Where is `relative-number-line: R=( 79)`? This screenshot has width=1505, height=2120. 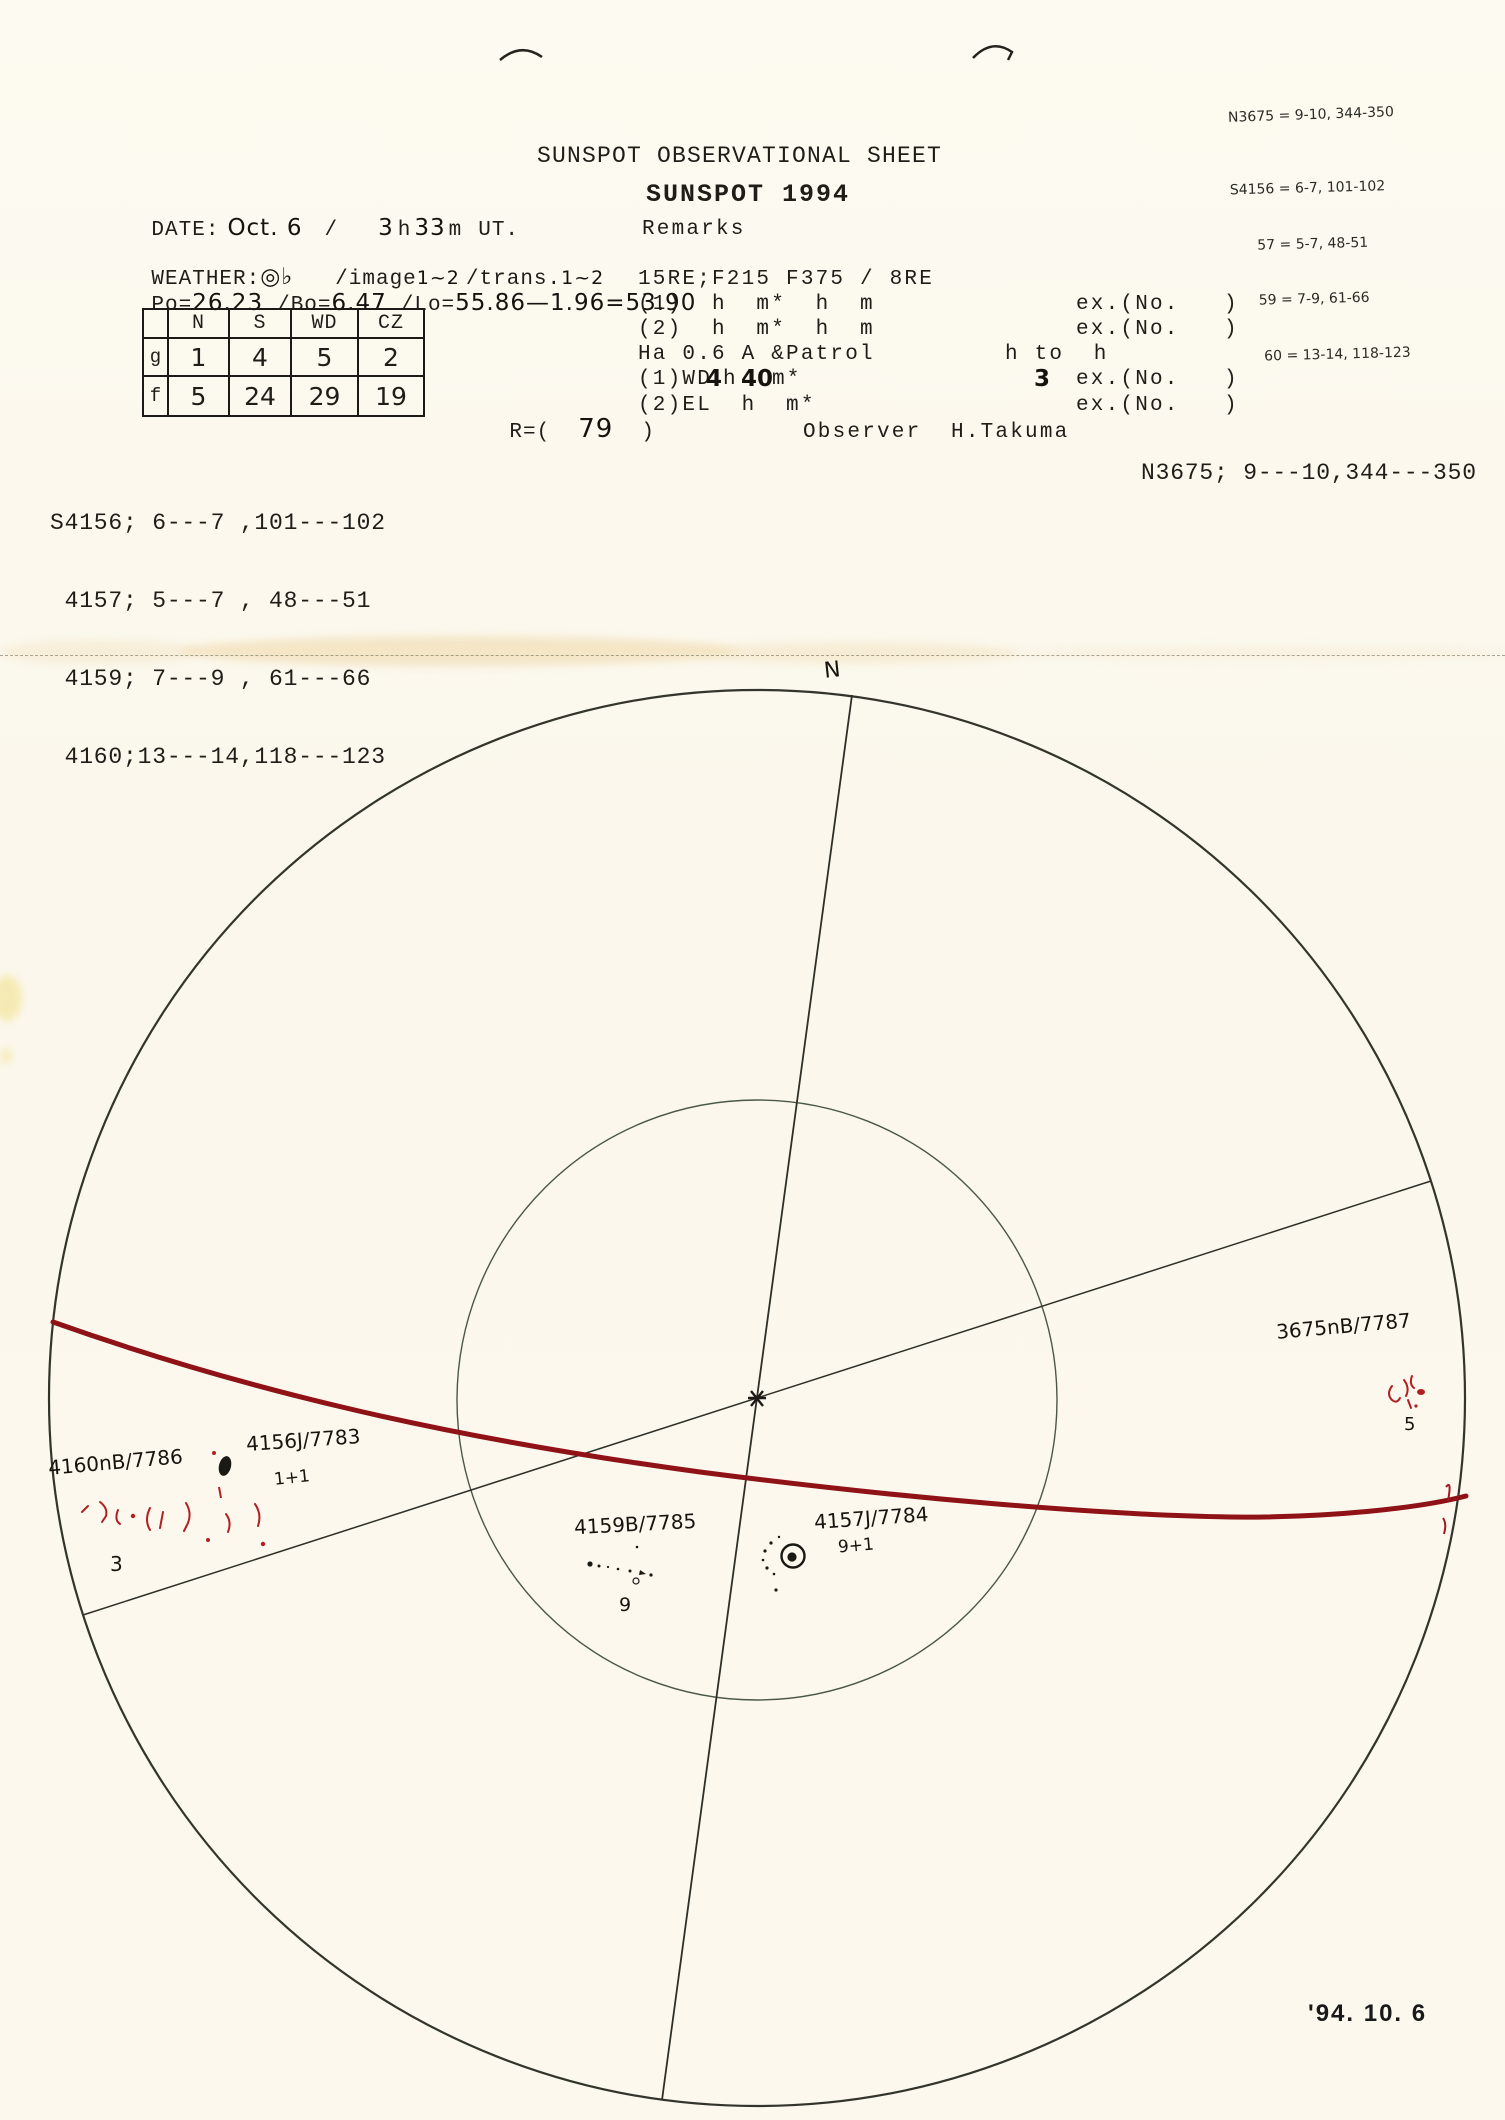
relative-number-line: R=( 79) is located at coordinates (555, 429).